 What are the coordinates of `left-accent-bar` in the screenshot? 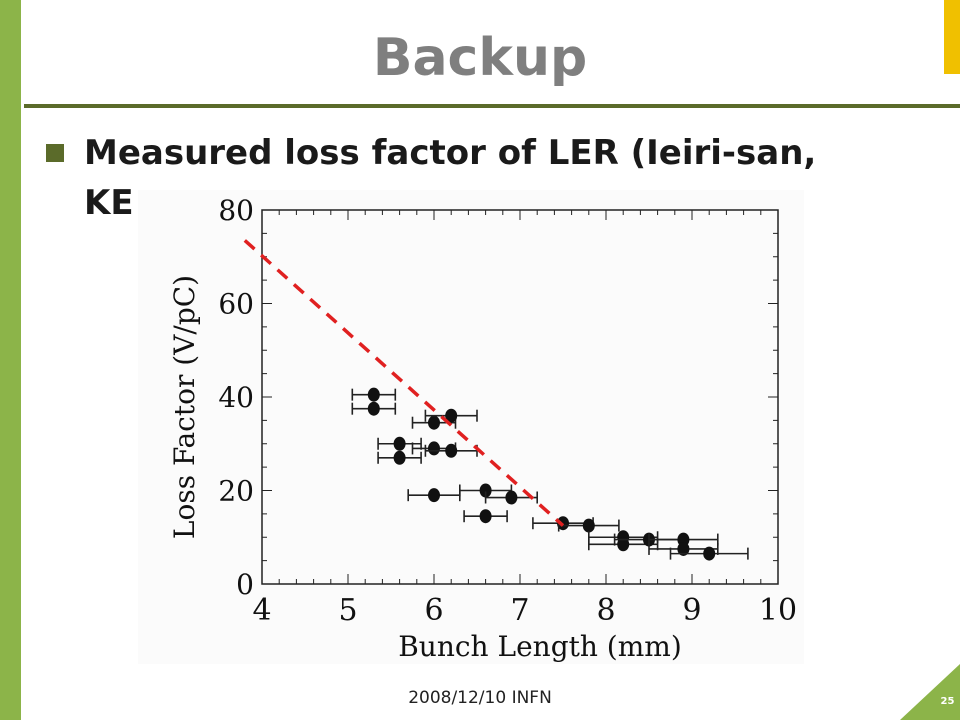 It's located at (10, 360).